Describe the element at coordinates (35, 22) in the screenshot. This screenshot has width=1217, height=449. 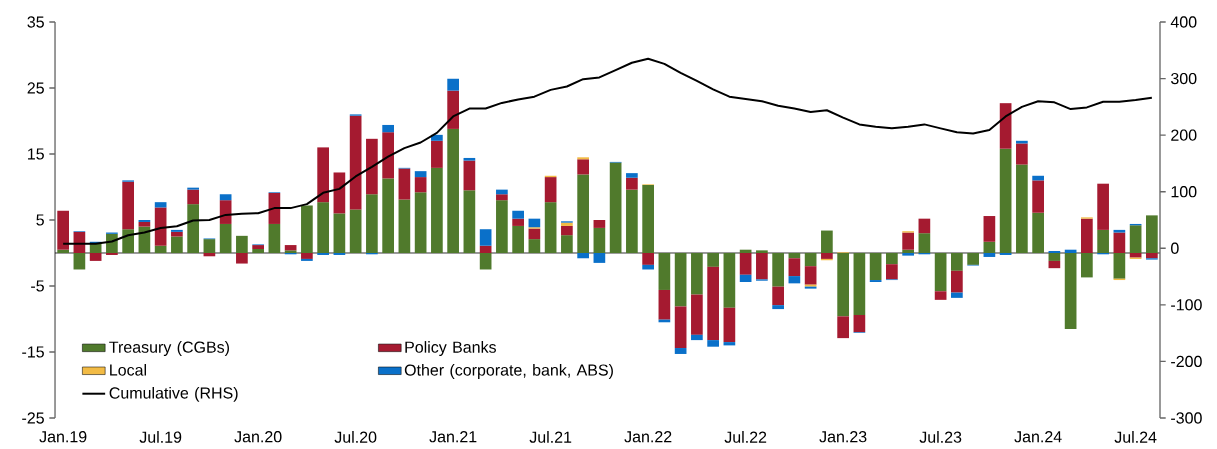
I see `y-tick-label: 35` at that location.